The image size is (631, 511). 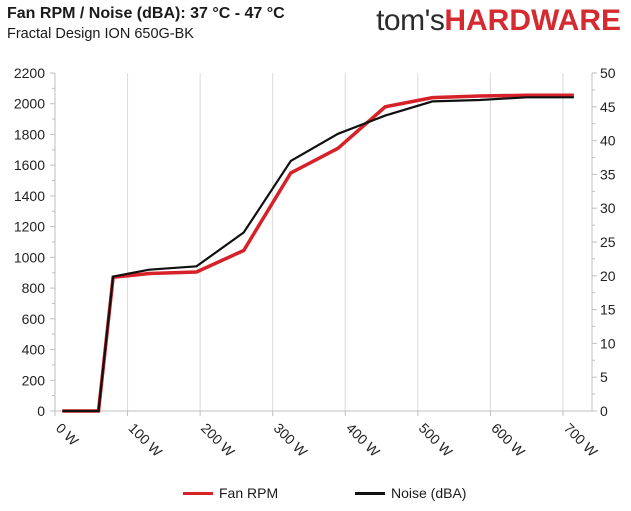 What do you see at coordinates (249, 493) in the screenshot?
I see `legend-label-fan-rpm: Fan RPM` at bounding box center [249, 493].